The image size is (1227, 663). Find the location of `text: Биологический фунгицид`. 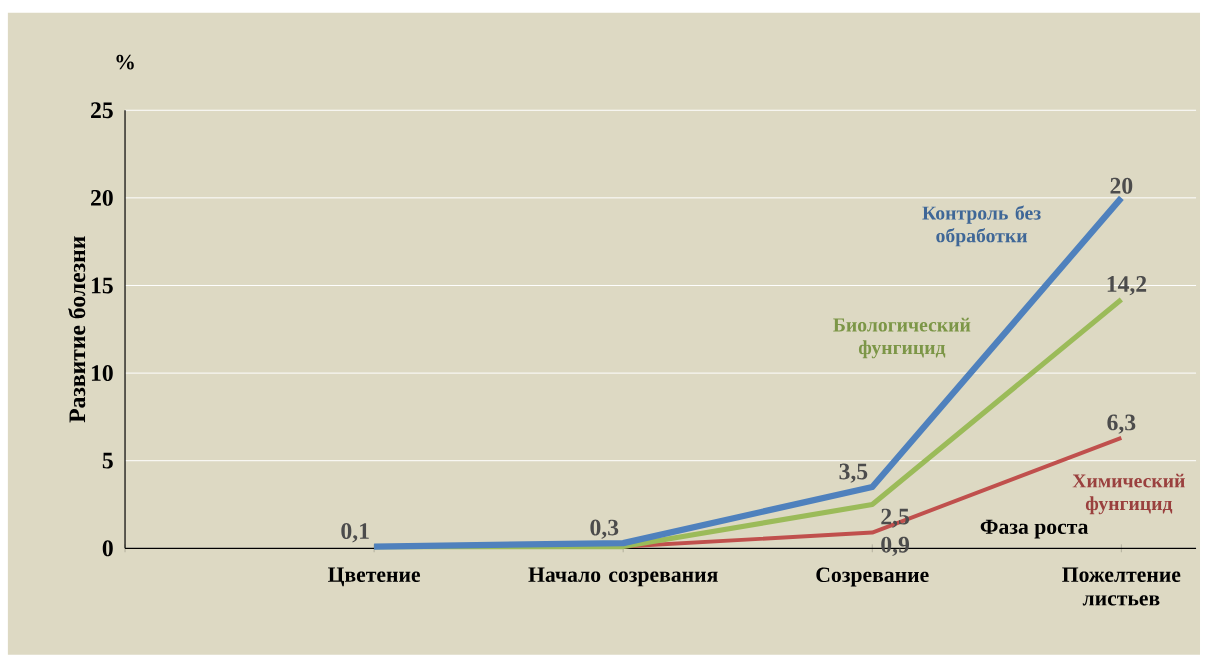

text: Биологический фунгицид is located at coordinates (902, 338).